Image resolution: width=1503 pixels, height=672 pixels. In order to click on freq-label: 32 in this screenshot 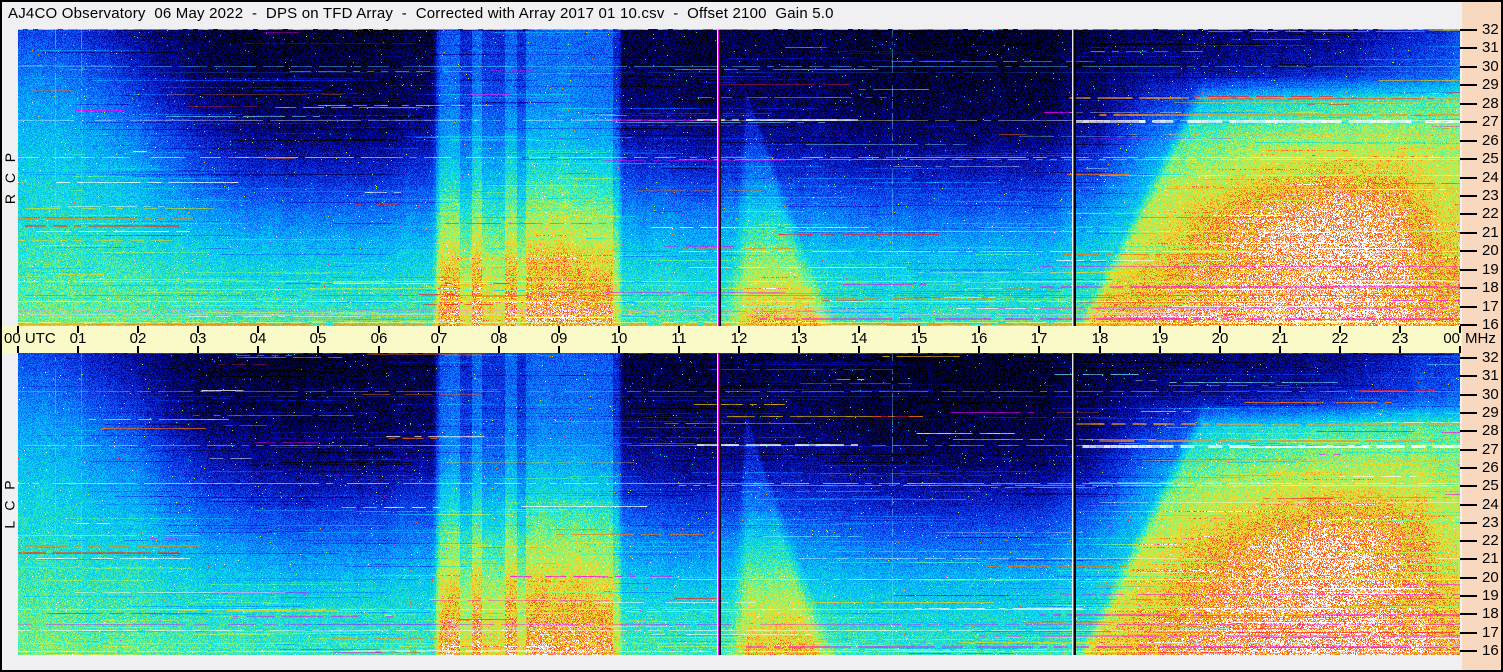, I will do `click(1490, 29)`.